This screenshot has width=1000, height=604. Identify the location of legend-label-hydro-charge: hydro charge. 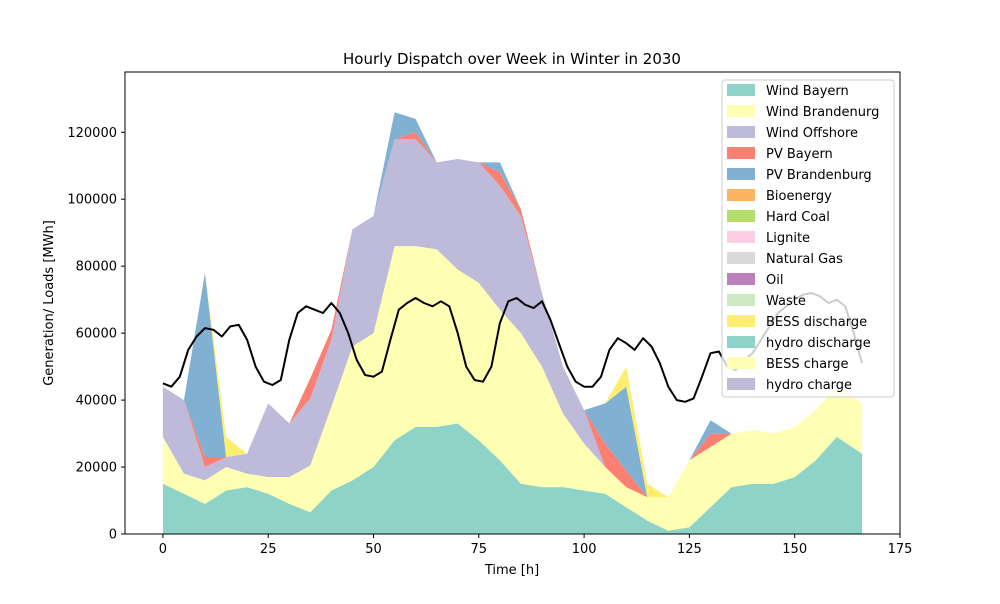
(809, 385).